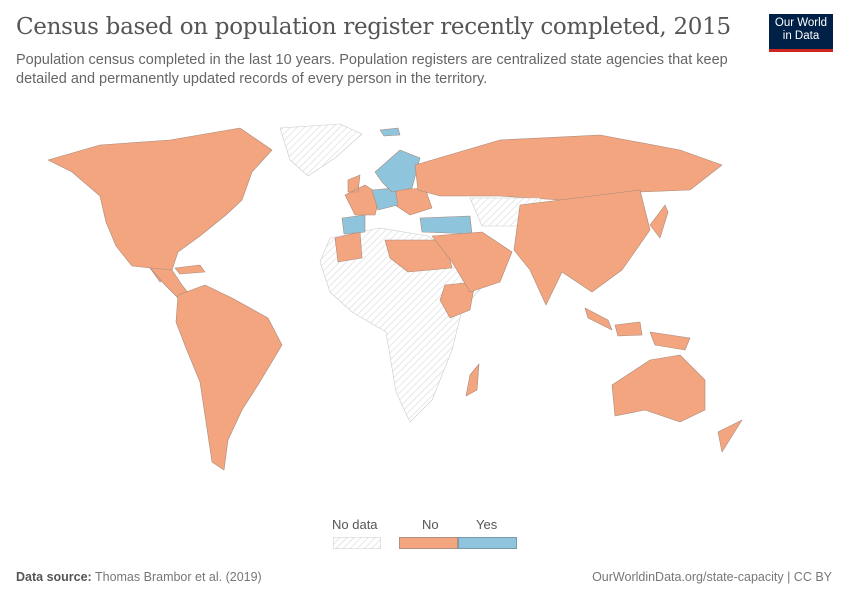  I want to click on region-china-india, so click(582, 247).